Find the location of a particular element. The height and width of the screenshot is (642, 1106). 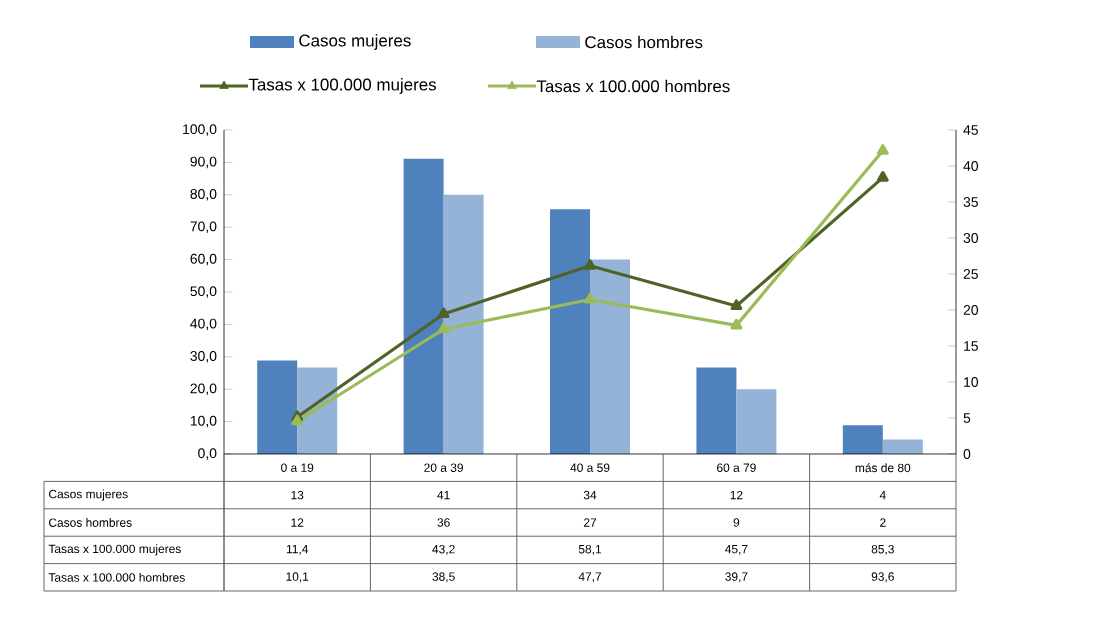

legend-label: Casos hombres is located at coordinates (644, 42).